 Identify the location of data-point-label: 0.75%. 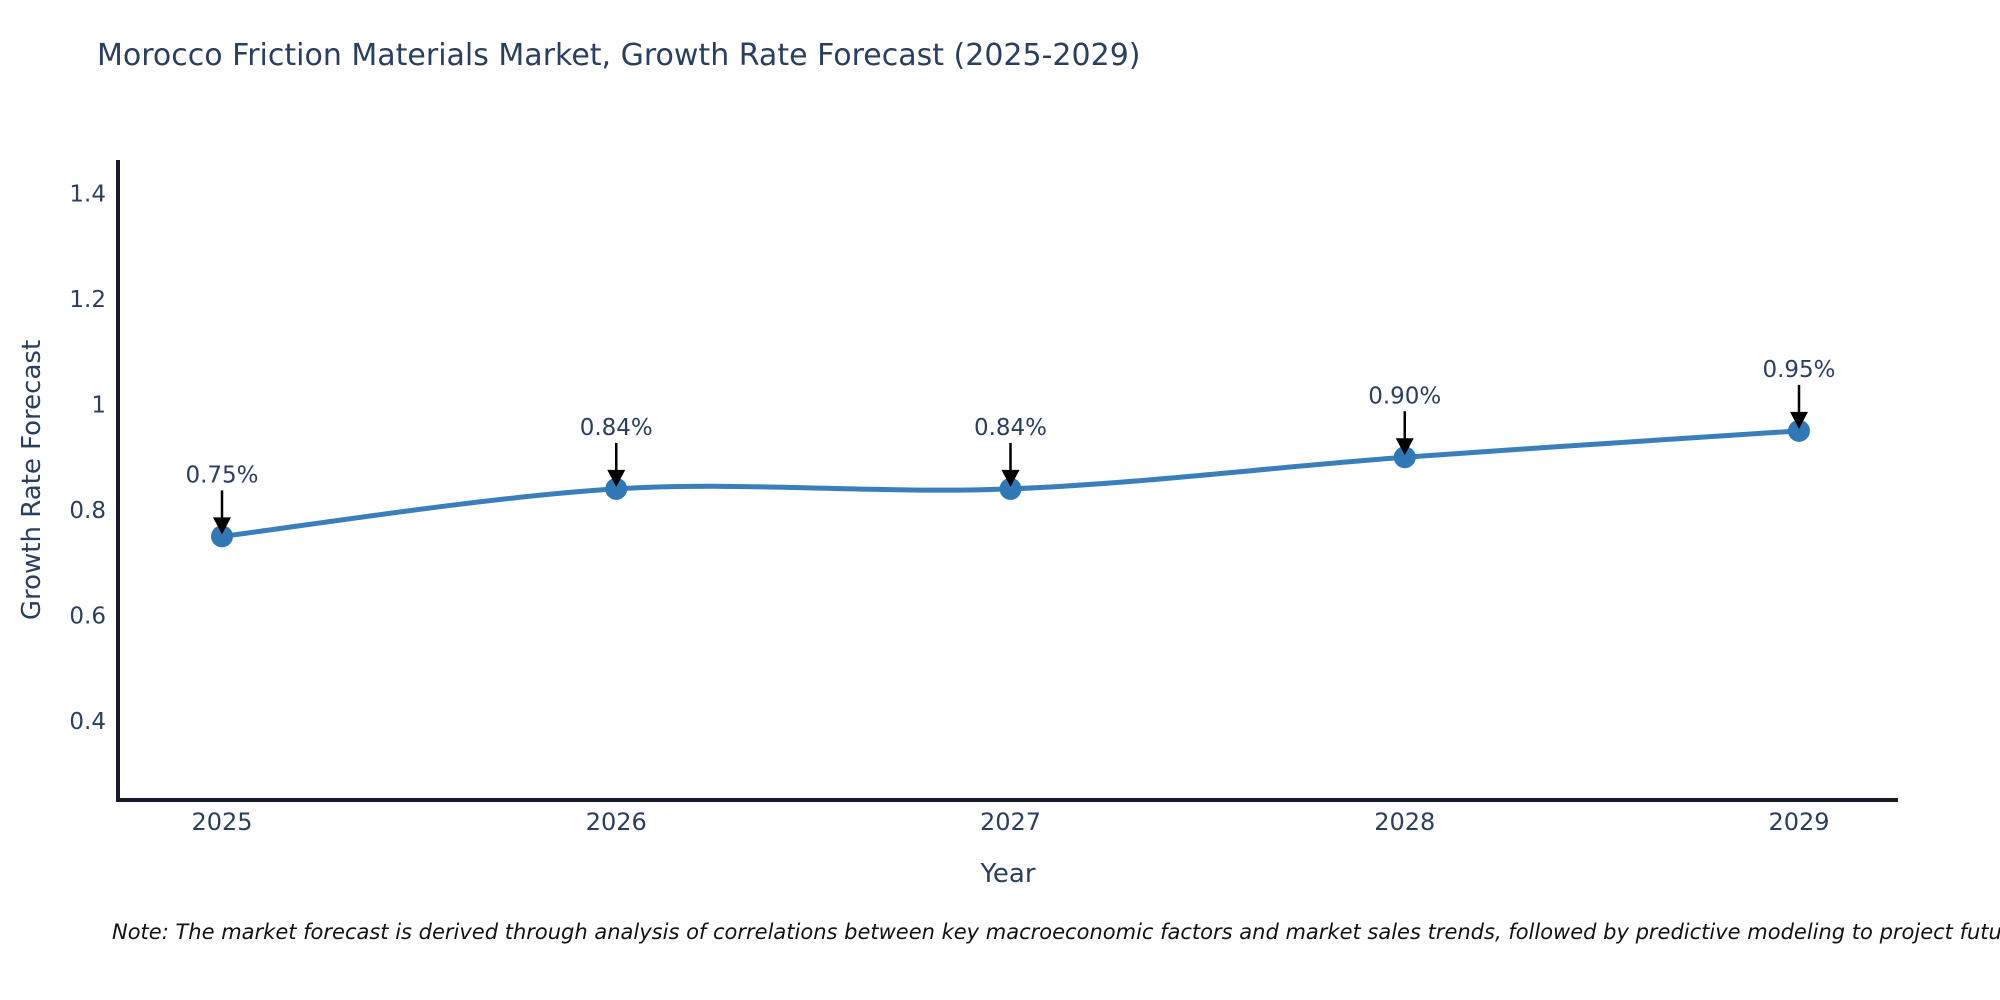
(221, 475).